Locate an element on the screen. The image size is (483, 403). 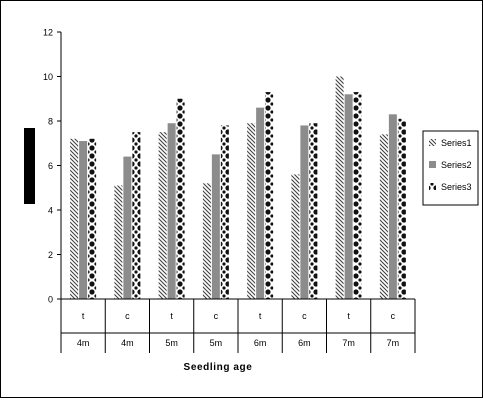
y-axis: 0 2 4 6 8 10 12 is located at coordinates (52, 166).